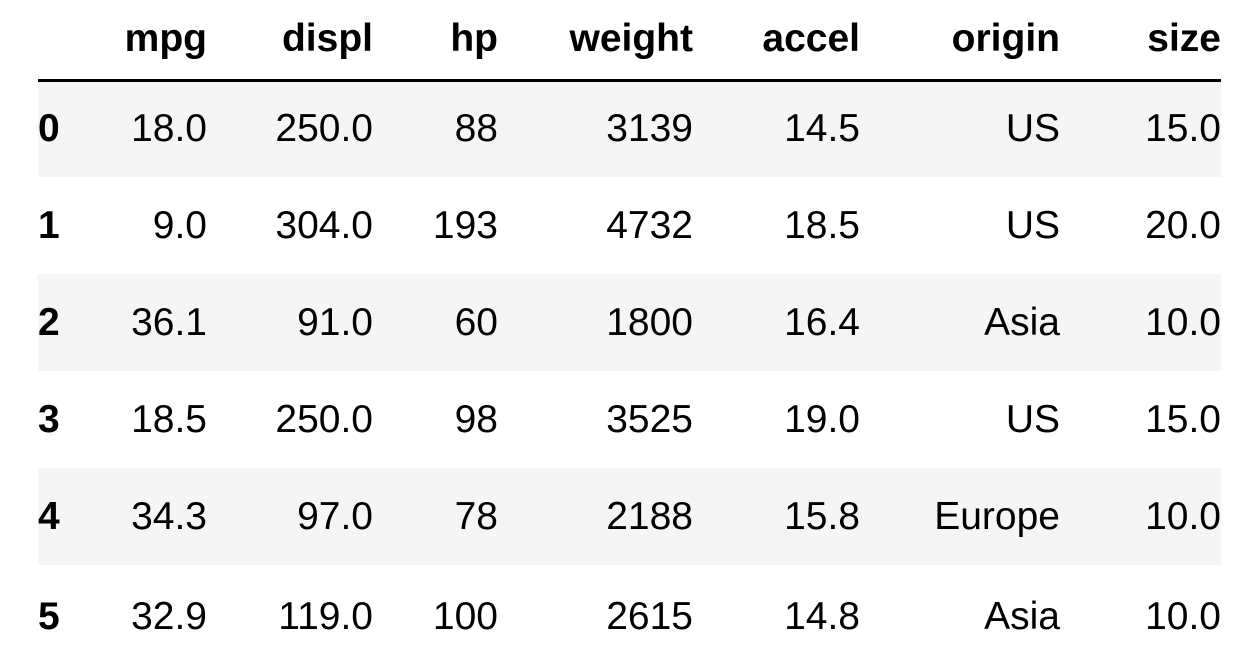  What do you see at coordinates (169, 129) in the screenshot?
I see `cell-mpg: 18.0` at bounding box center [169, 129].